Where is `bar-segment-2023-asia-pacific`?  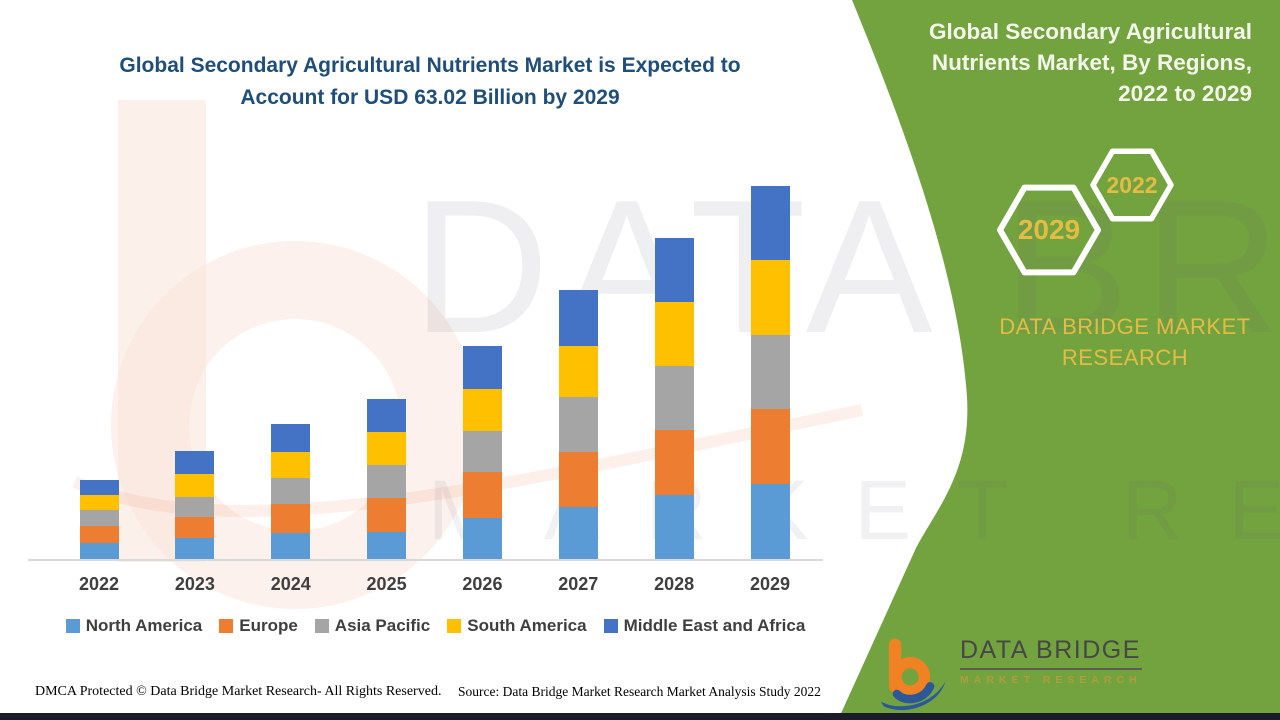
bar-segment-2023-asia-pacific is located at coordinates (195, 507).